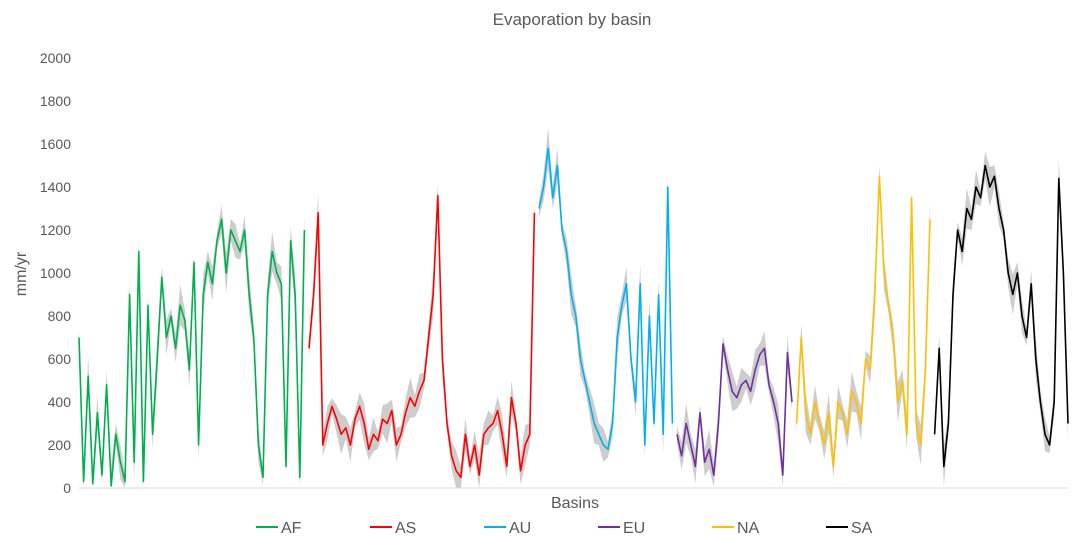  I want to click on y-tick-label: 200, so click(60, 445).